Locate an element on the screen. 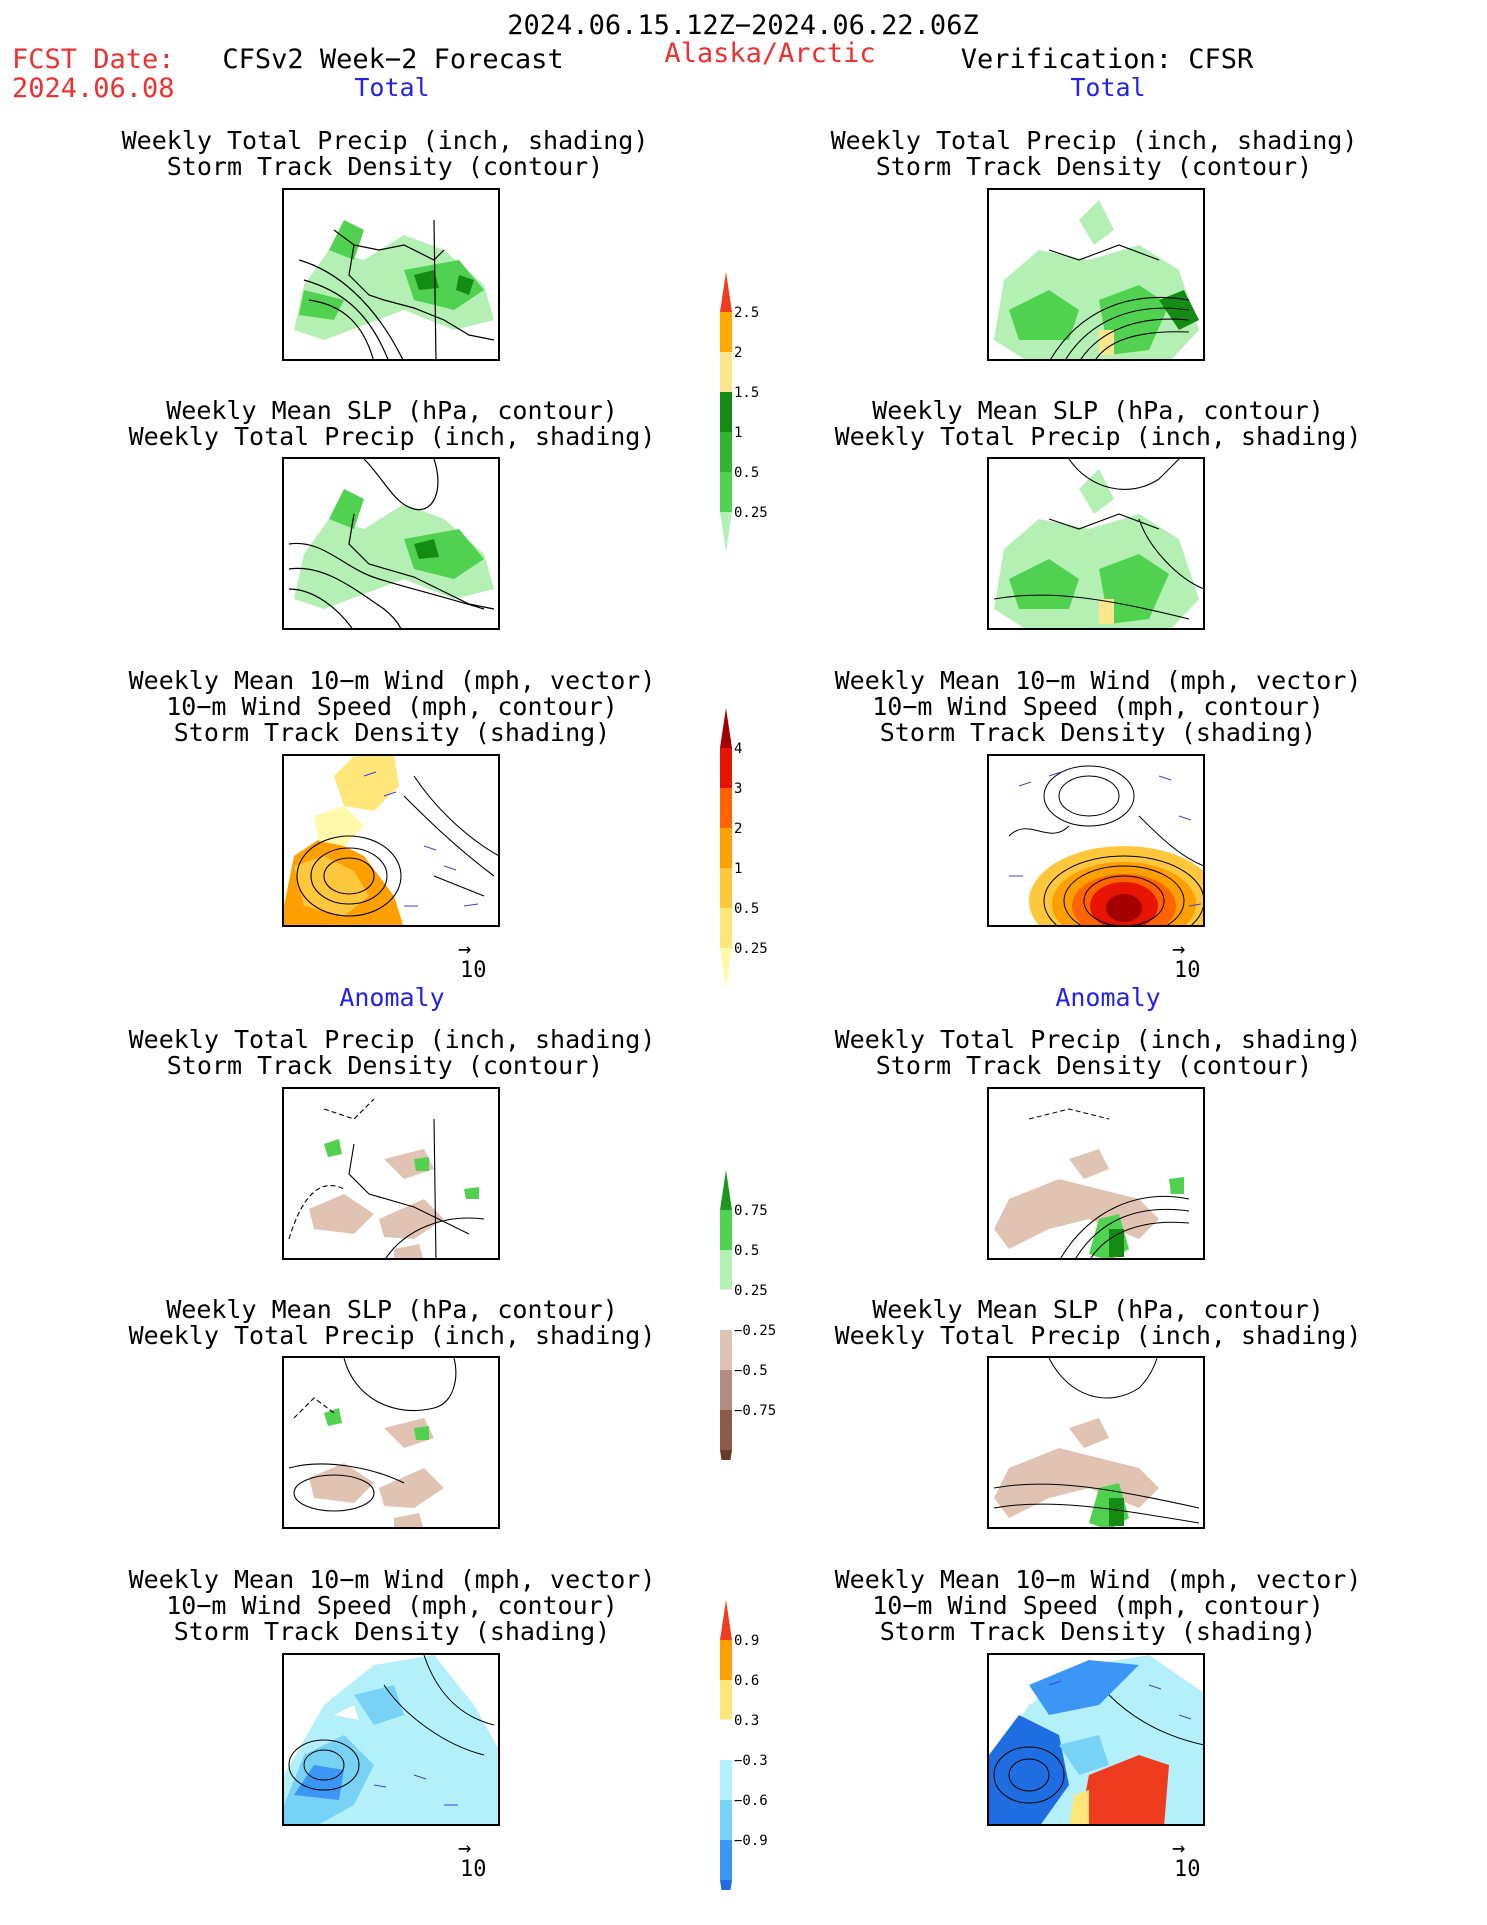 The image size is (1487, 1925). colorbar-tick-label: −0.9 is located at coordinates (751, 1841).